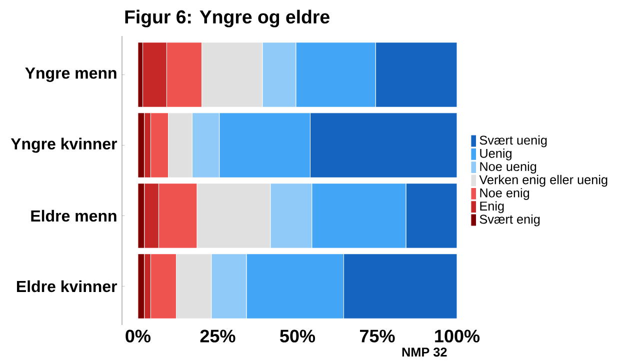 The height and width of the screenshot is (361, 644). What do you see at coordinates (510, 220) in the screenshot?
I see `legend-label: Svært enig` at bounding box center [510, 220].